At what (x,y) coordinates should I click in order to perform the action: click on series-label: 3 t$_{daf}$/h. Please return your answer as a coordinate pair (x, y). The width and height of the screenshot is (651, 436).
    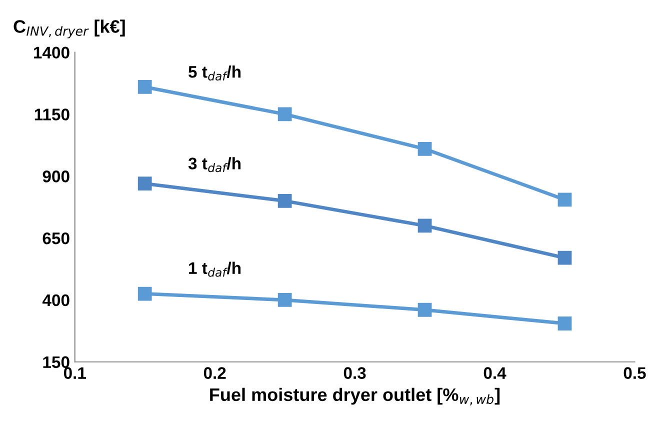
    Looking at the image, I should click on (214, 164).